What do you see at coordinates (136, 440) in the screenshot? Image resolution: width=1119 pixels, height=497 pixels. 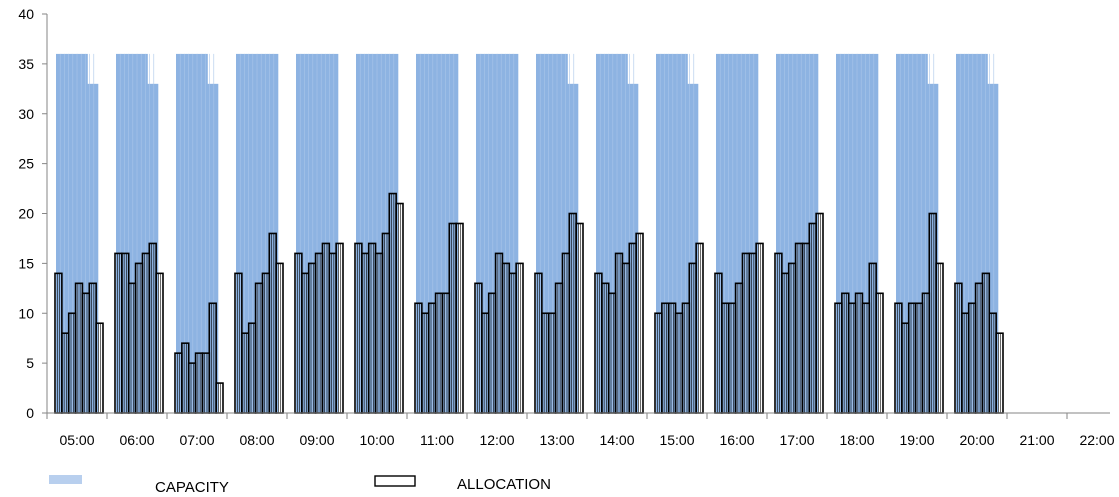 I see `x-tick-label: 06:00` at bounding box center [136, 440].